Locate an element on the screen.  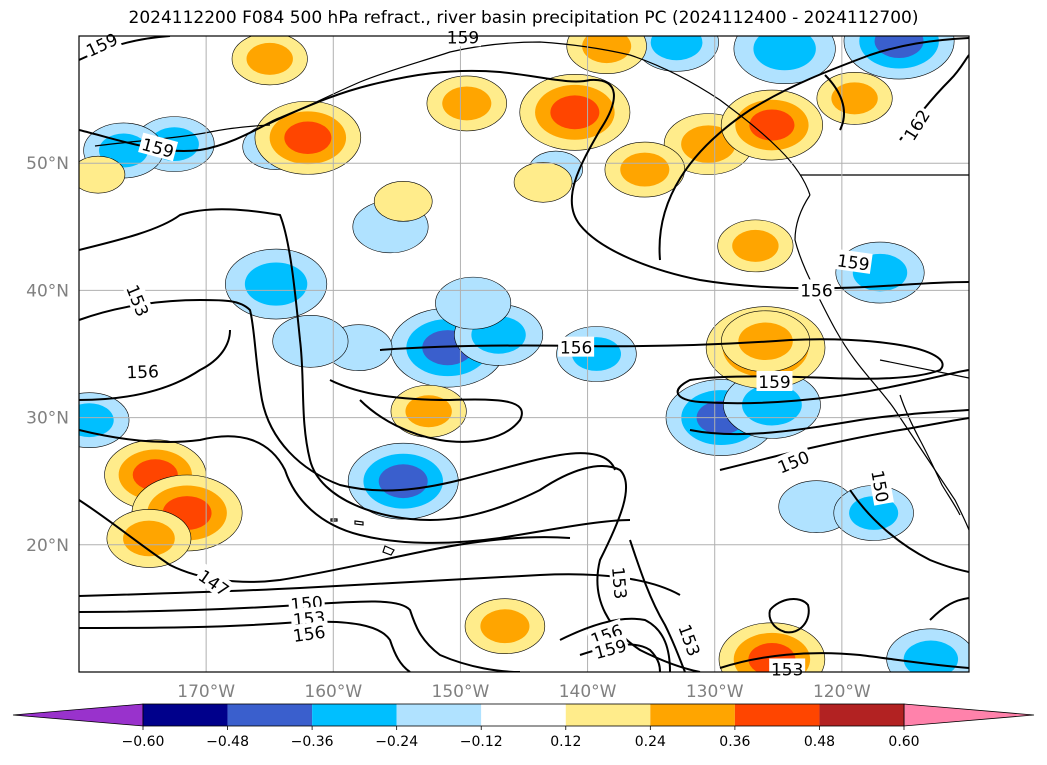
contour-label-text: 153 is located at coordinates (787, 670).